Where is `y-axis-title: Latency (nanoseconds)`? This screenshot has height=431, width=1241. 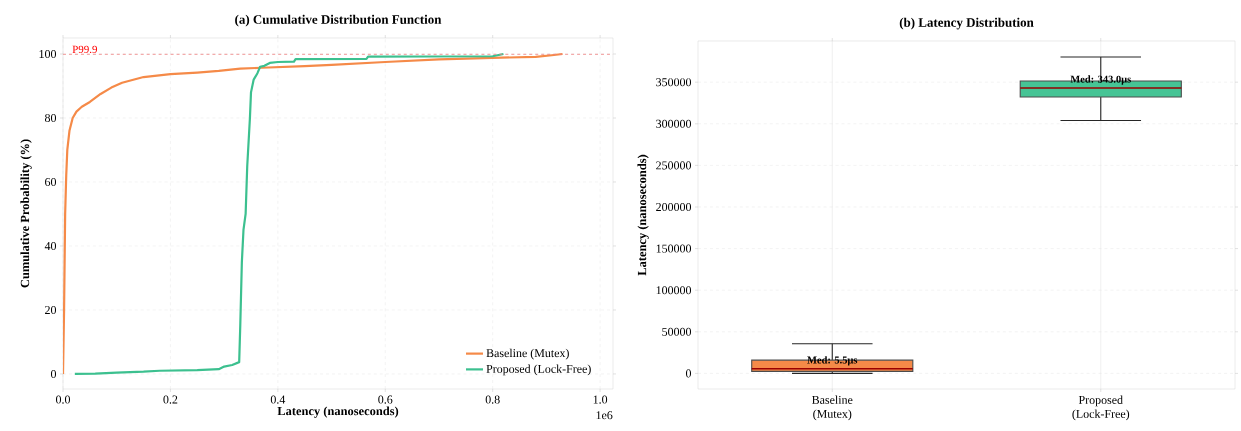 y-axis-title: Latency (nanoseconds) is located at coordinates (643, 215).